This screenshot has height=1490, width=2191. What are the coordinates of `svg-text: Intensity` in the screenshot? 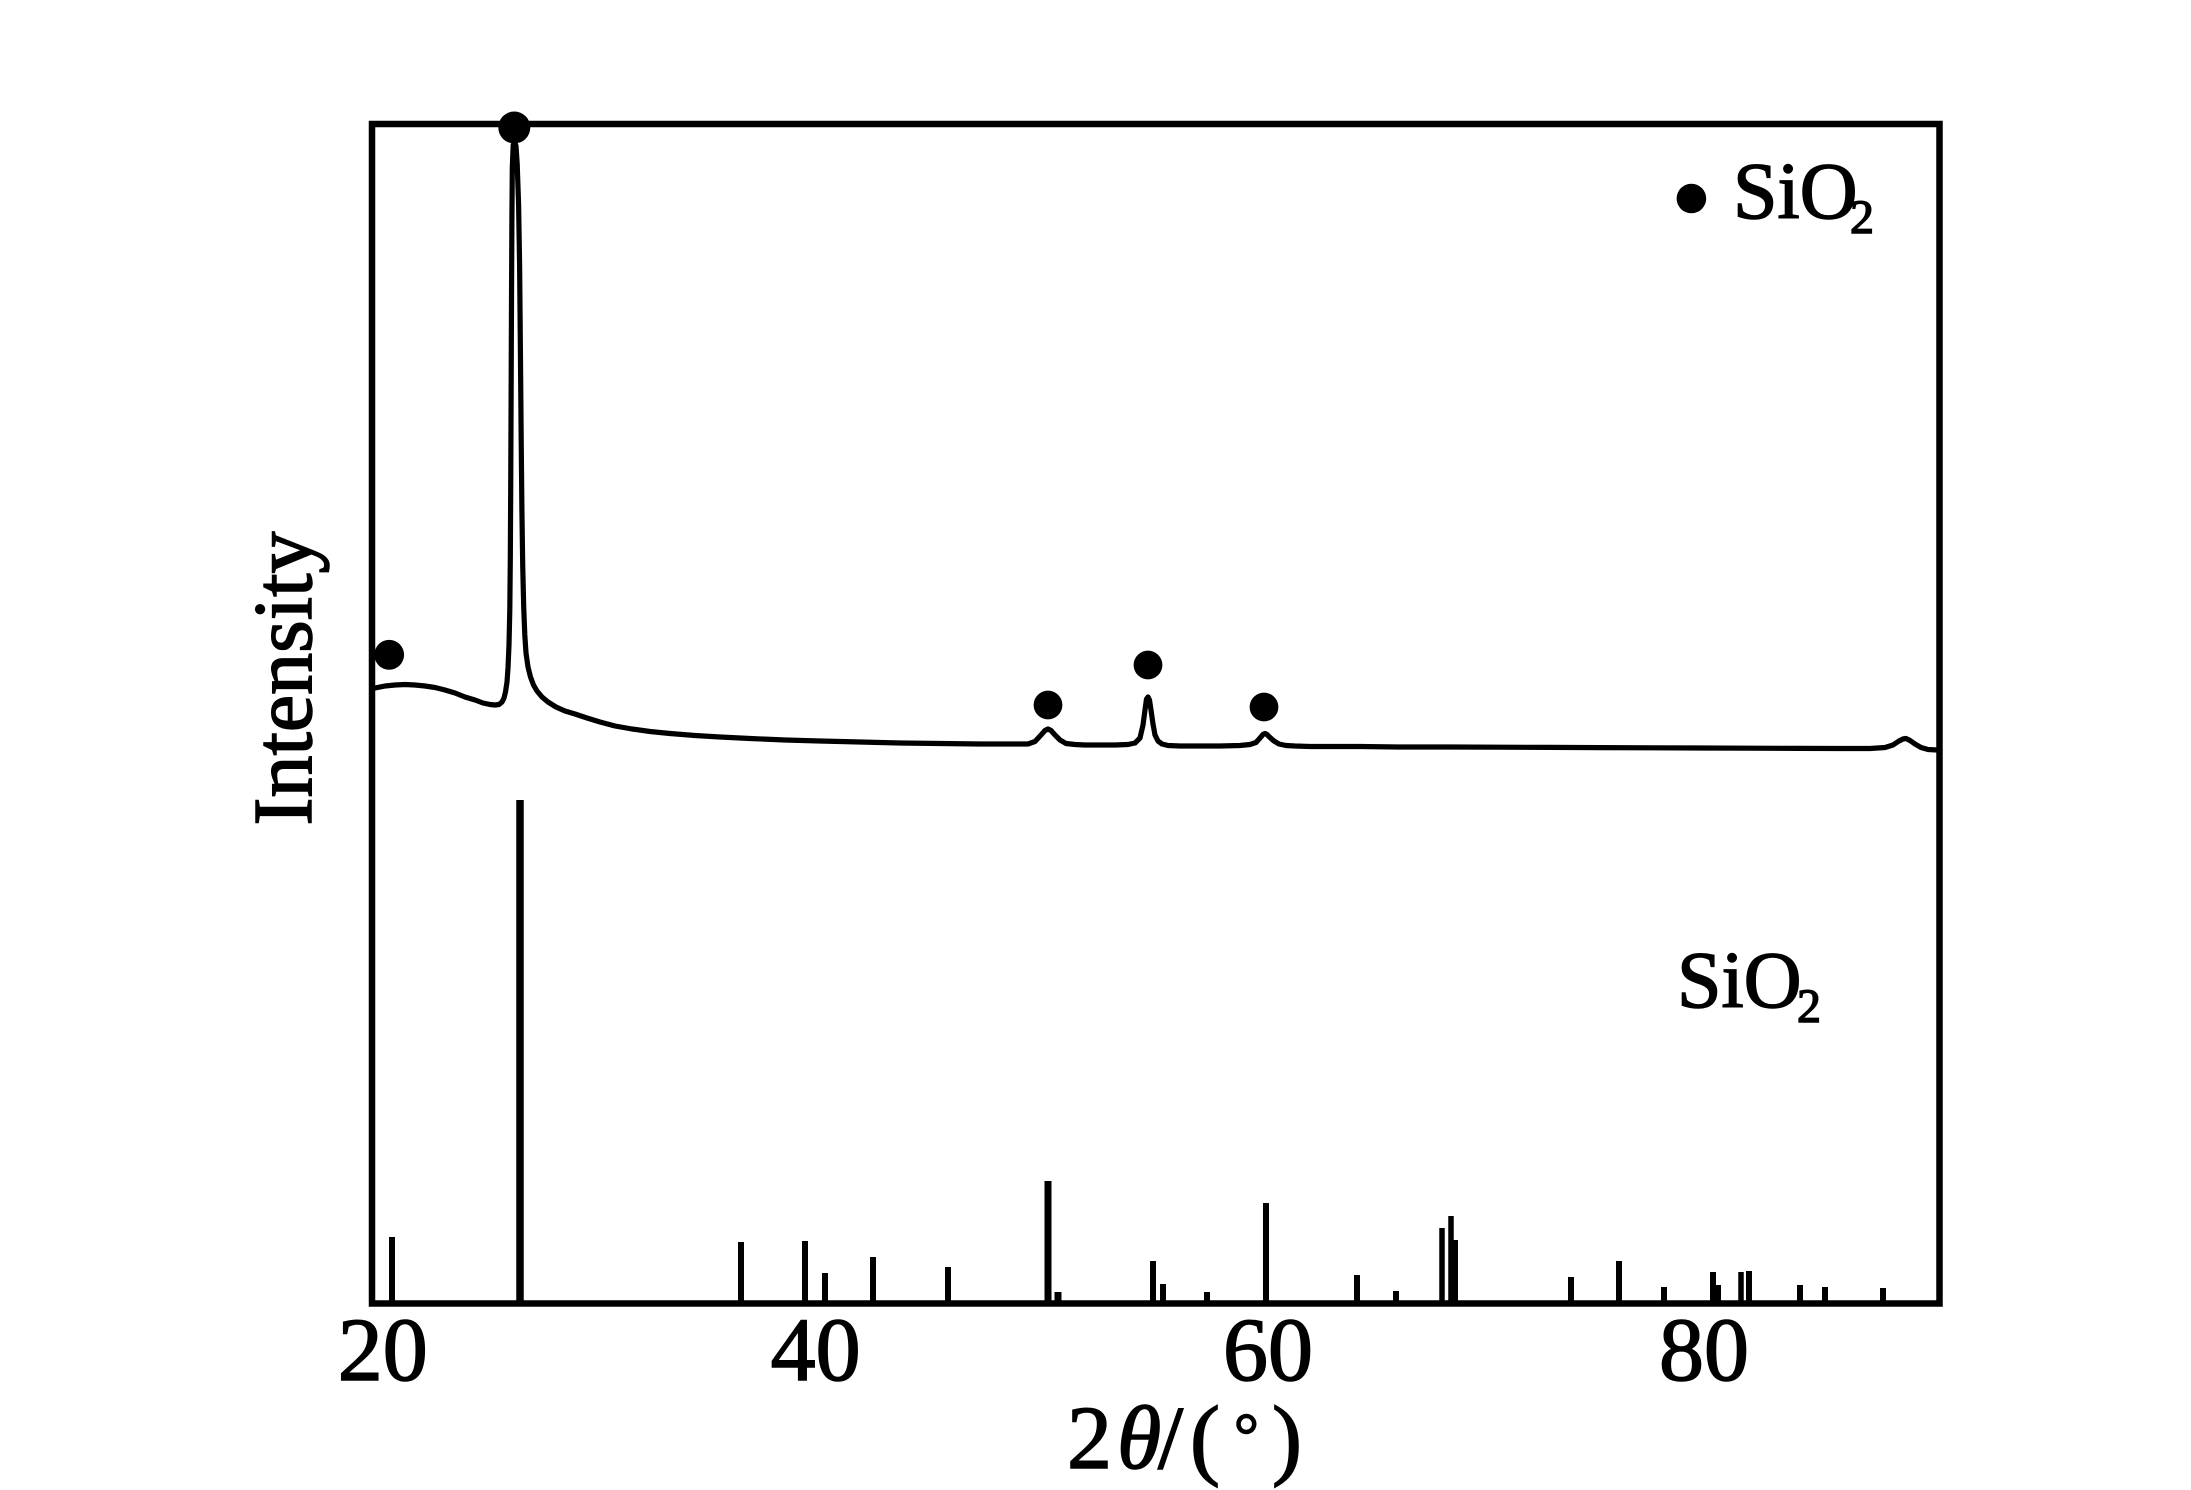 It's located at (283, 679).